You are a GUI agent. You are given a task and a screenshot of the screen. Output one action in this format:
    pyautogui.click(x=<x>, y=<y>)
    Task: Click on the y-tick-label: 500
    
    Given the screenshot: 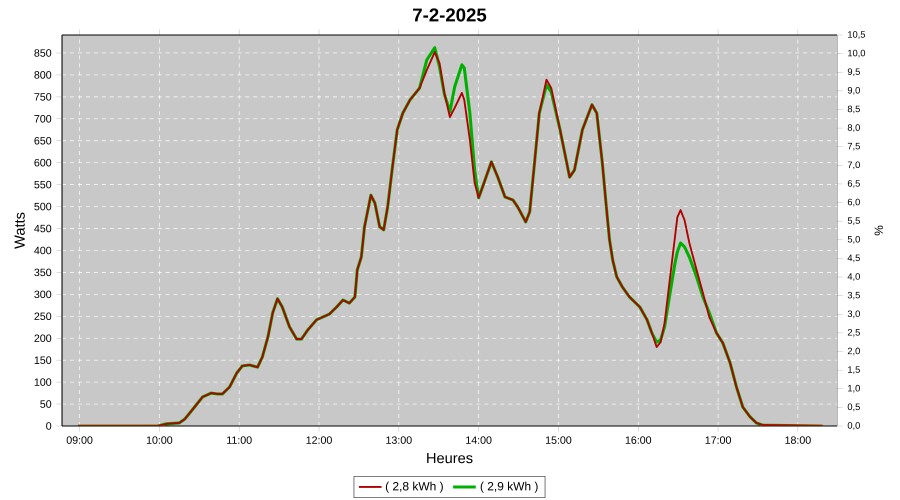 What is the action you would take?
    pyautogui.click(x=43, y=206)
    